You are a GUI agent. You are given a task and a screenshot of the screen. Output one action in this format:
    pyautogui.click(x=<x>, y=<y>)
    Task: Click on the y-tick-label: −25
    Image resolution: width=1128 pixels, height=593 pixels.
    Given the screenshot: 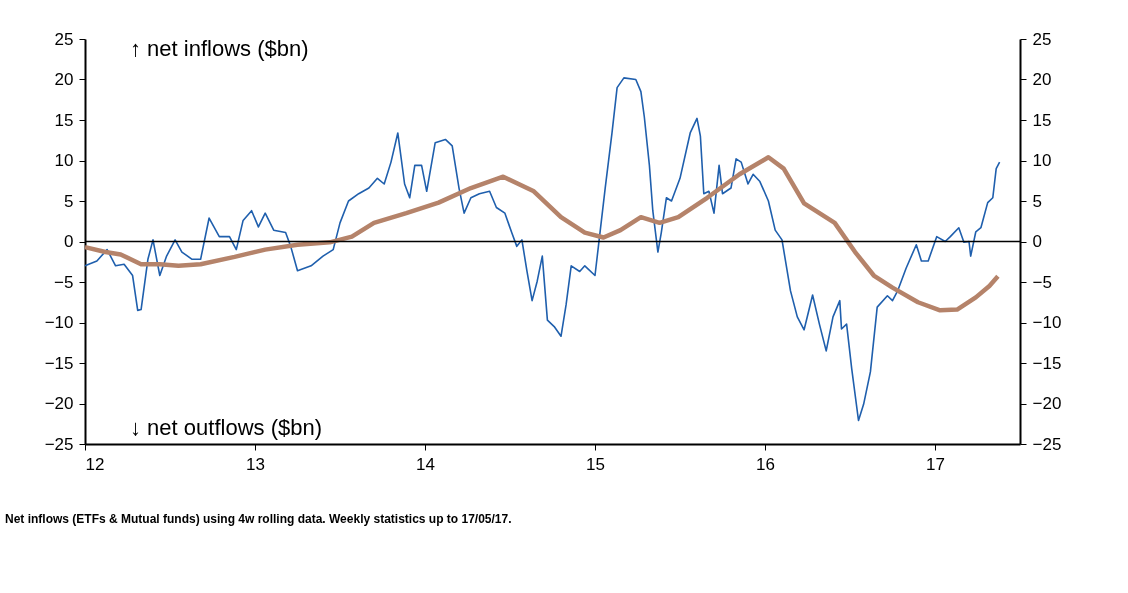 What is the action you would take?
    pyautogui.click(x=59, y=444)
    